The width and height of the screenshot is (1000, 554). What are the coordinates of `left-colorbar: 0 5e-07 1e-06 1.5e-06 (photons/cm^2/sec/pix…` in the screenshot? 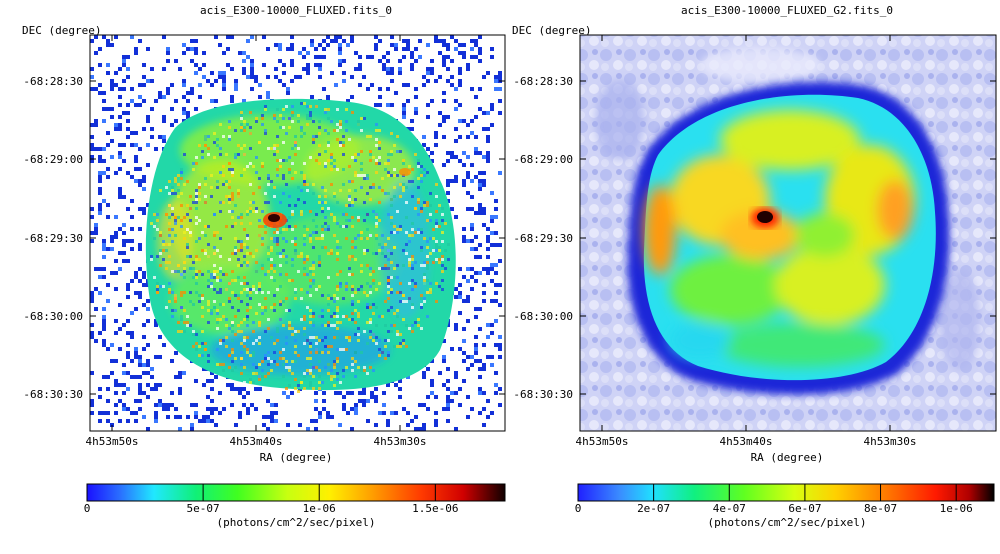 It's located at (295, 506).